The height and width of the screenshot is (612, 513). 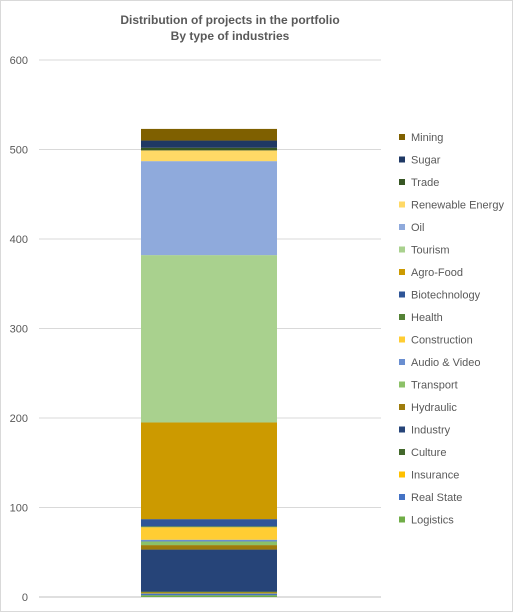 What do you see at coordinates (430, 251) in the screenshot?
I see `legend-label: Tourism` at bounding box center [430, 251].